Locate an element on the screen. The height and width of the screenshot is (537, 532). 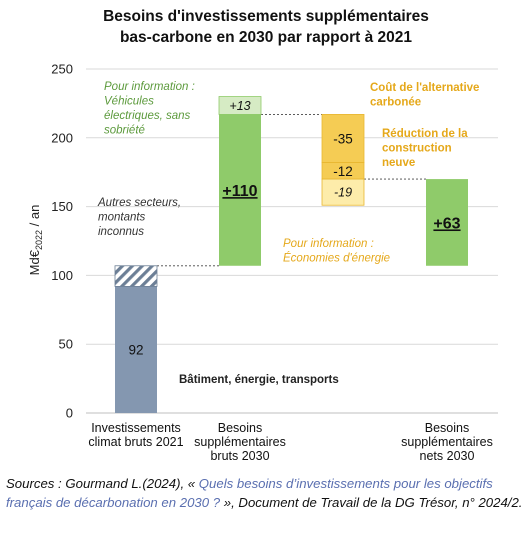
y-tick-label: 150 is located at coordinates (62, 206).